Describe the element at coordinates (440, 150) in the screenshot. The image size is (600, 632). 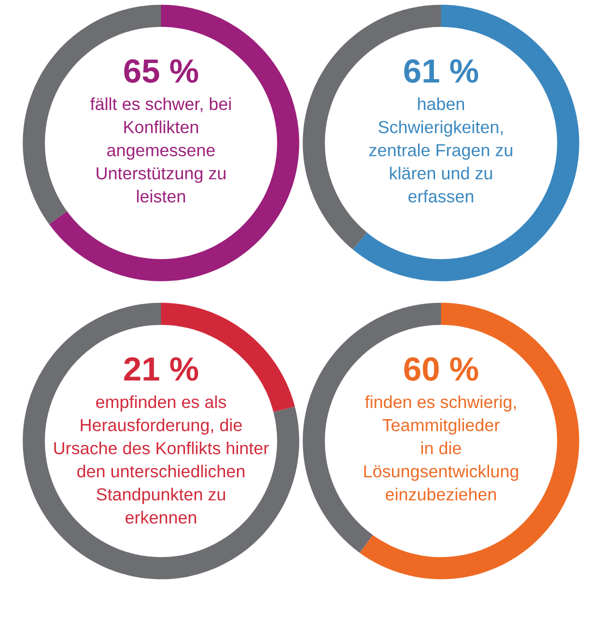
I see `text: haben Schwierigkeiten, zentrale Fragen zu klären und zu erfassen` at that location.